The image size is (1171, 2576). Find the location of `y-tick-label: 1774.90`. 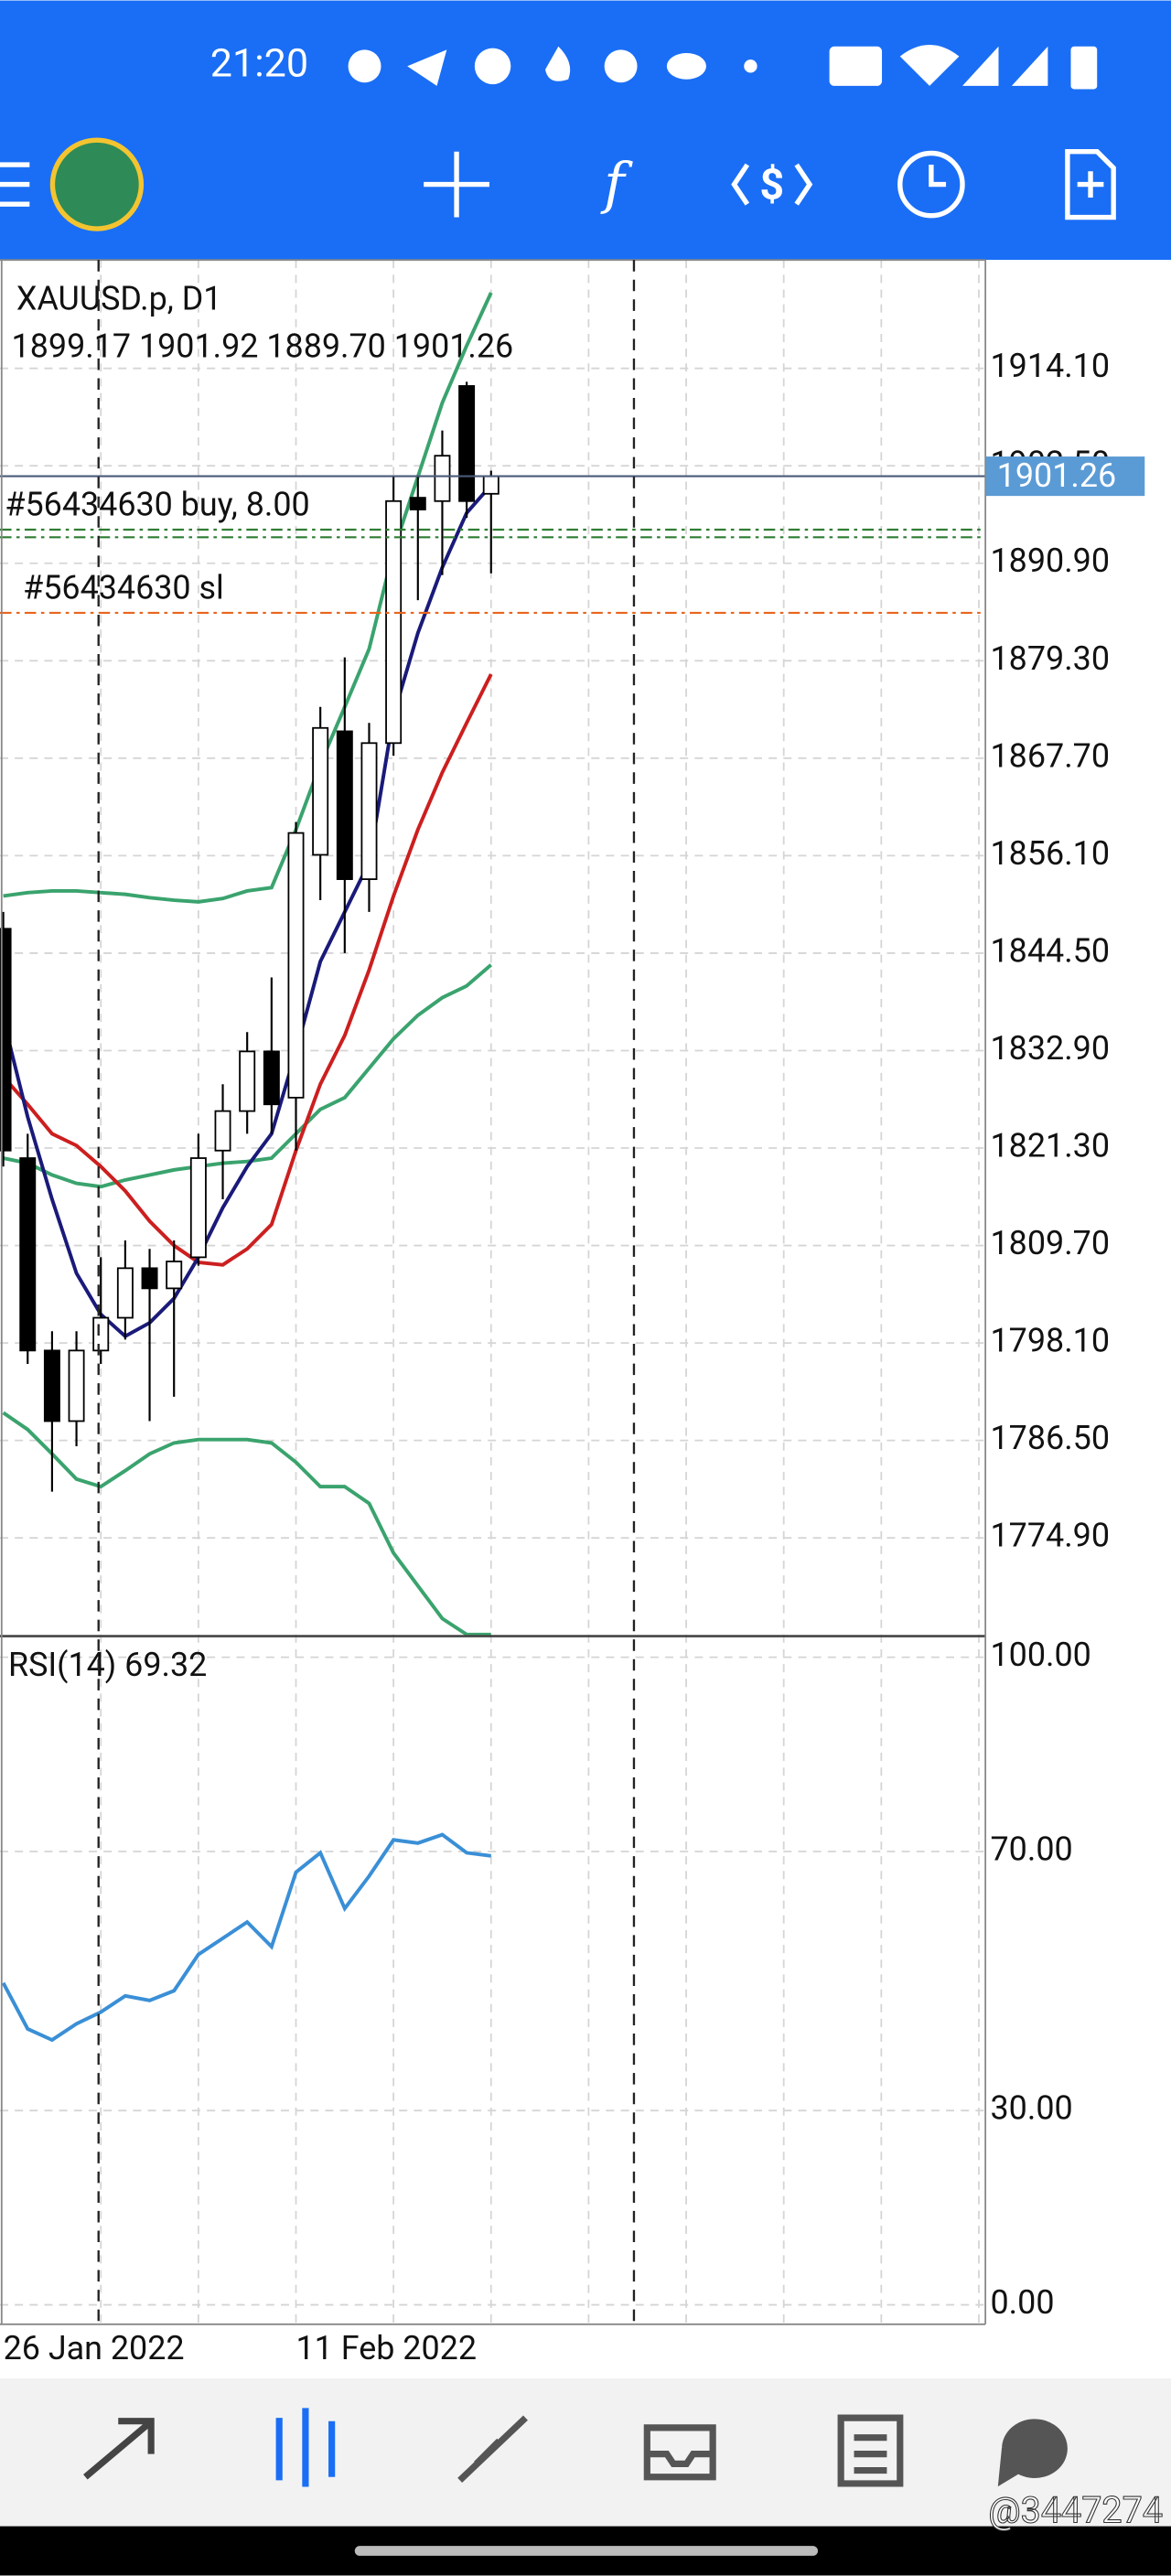

y-tick-label: 1774.90 is located at coordinates (1051, 1536).